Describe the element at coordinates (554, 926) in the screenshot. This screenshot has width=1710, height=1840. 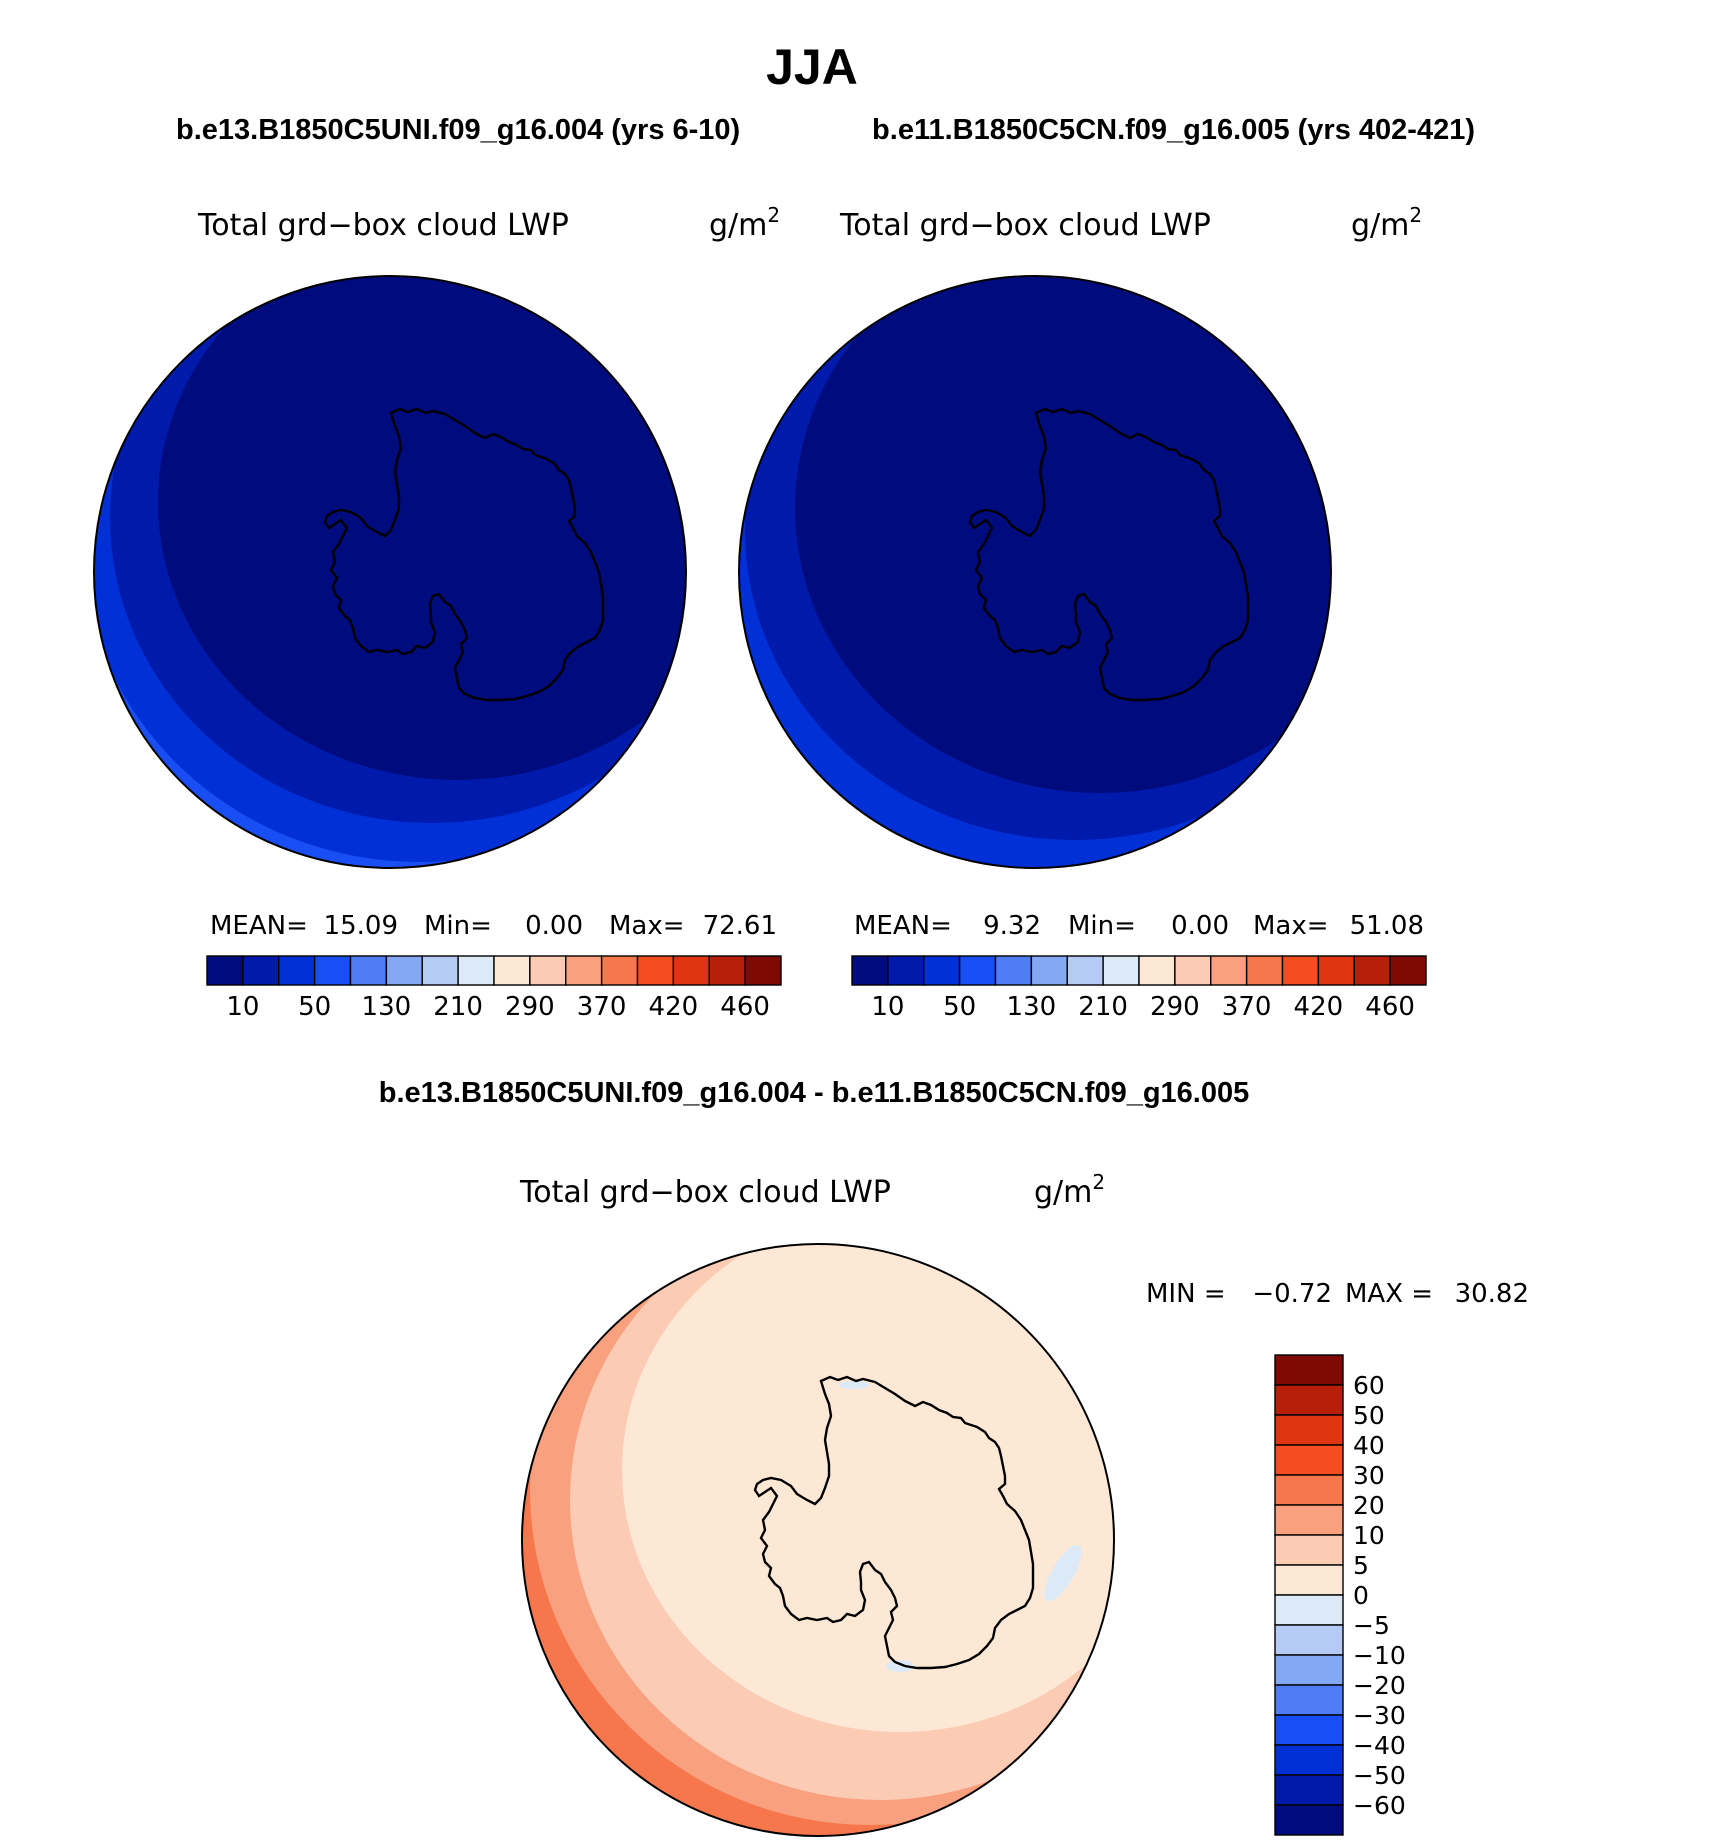
I see `left-min-value: 0.00` at that location.